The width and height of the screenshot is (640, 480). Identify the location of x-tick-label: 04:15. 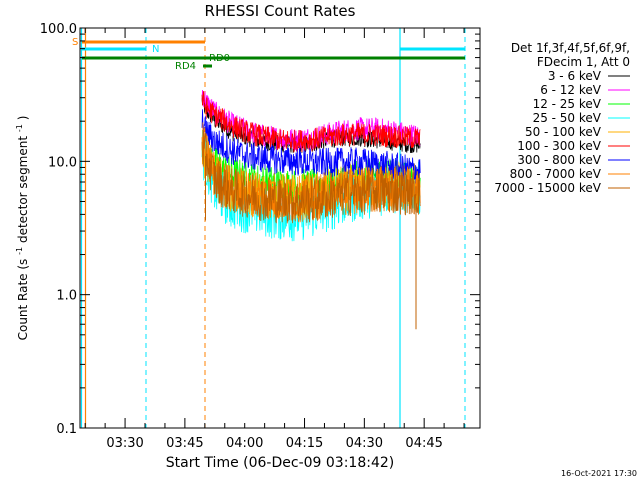
(304, 443).